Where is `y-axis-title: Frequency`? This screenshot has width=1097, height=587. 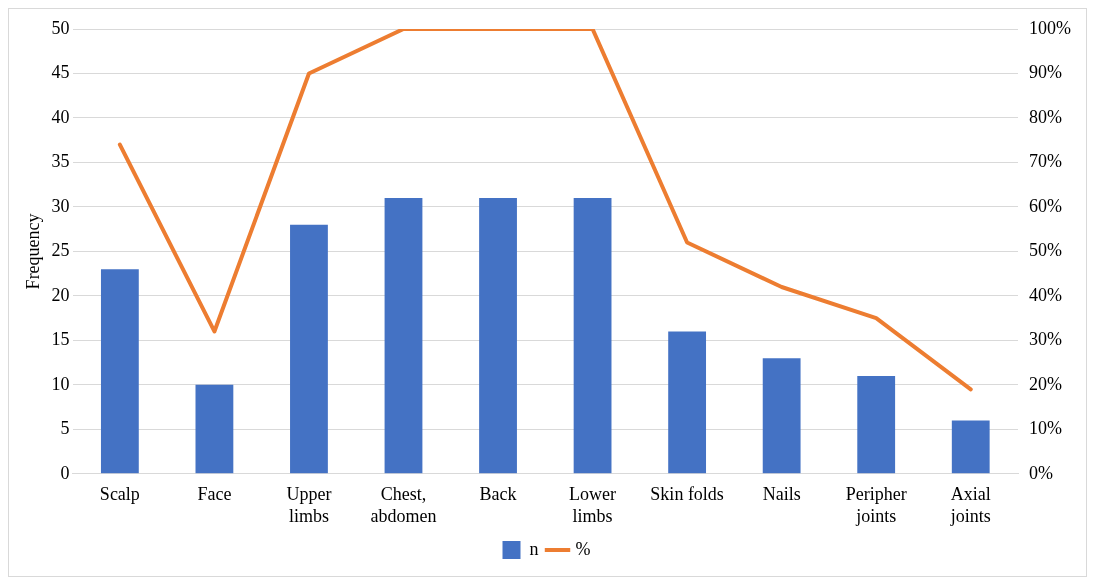
y-axis-title: Frequency is located at coordinates (32, 251).